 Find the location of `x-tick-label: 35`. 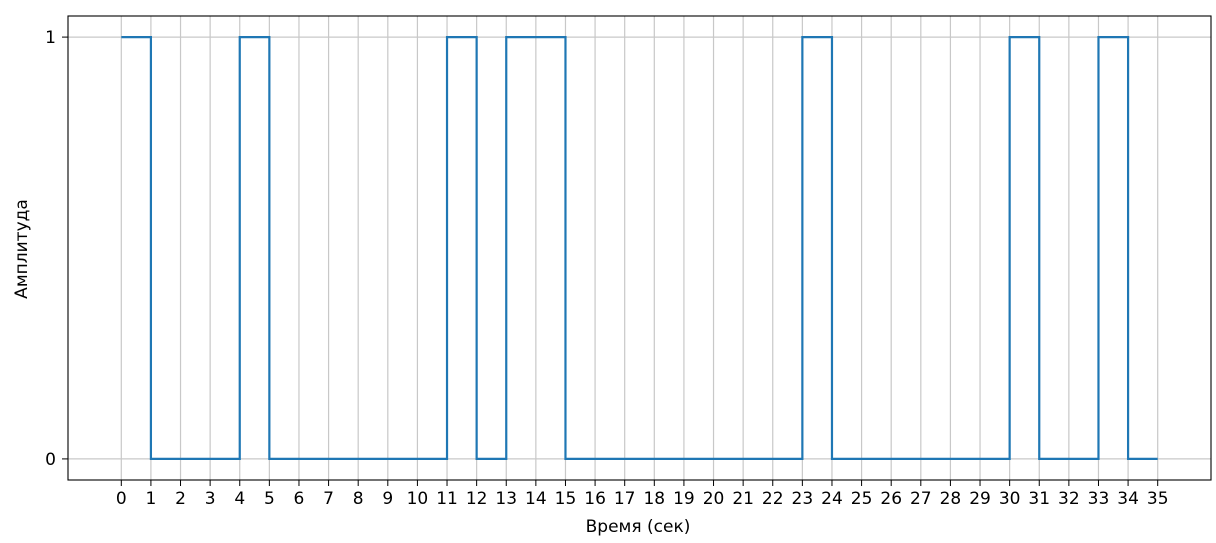

x-tick-label: 35 is located at coordinates (1158, 499).